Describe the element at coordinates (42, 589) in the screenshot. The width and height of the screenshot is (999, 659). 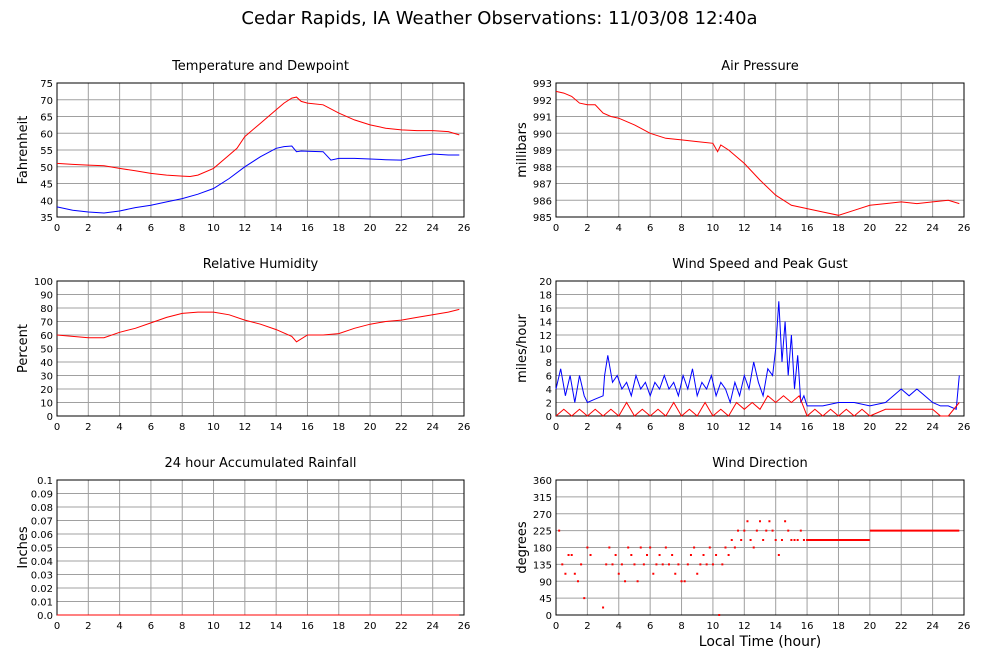
I see `y-tick-label: 0.02` at that location.